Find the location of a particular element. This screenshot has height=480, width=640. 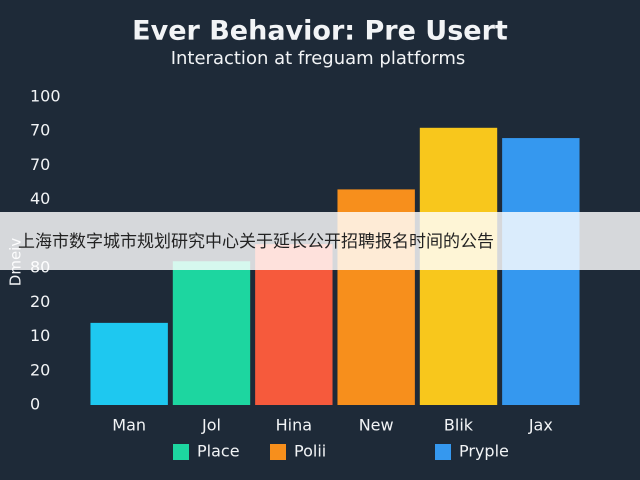

banner-text: 上海市数字城市规划研究中心关于延长公开招聘报名时间的公告 is located at coordinates (256, 242).